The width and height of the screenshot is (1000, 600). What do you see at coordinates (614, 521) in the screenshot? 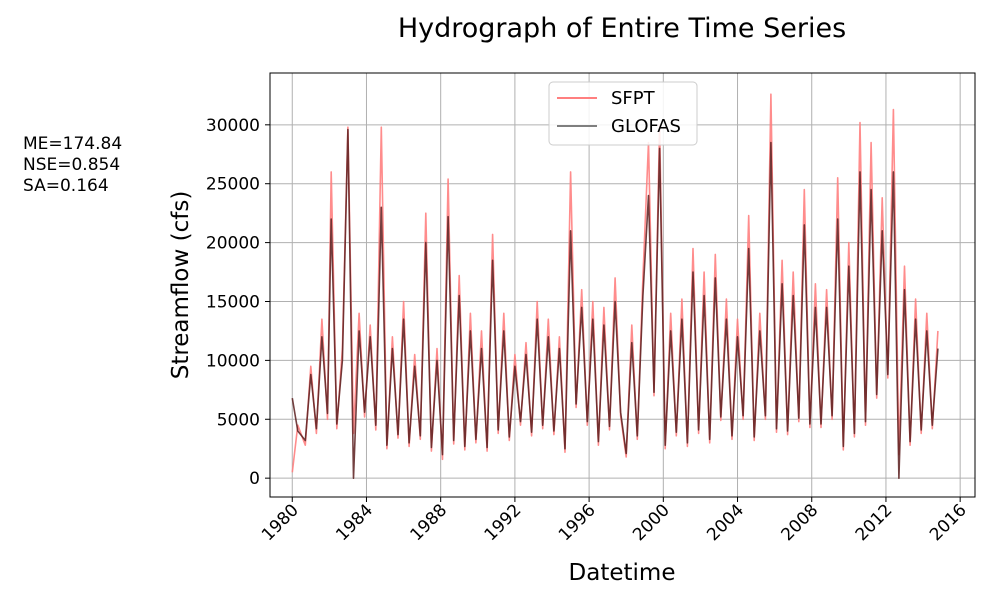
I see `x-axis: 1980 1984 1988 1992 1996 2000 2004 2008 2012 2016` at bounding box center [614, 521].